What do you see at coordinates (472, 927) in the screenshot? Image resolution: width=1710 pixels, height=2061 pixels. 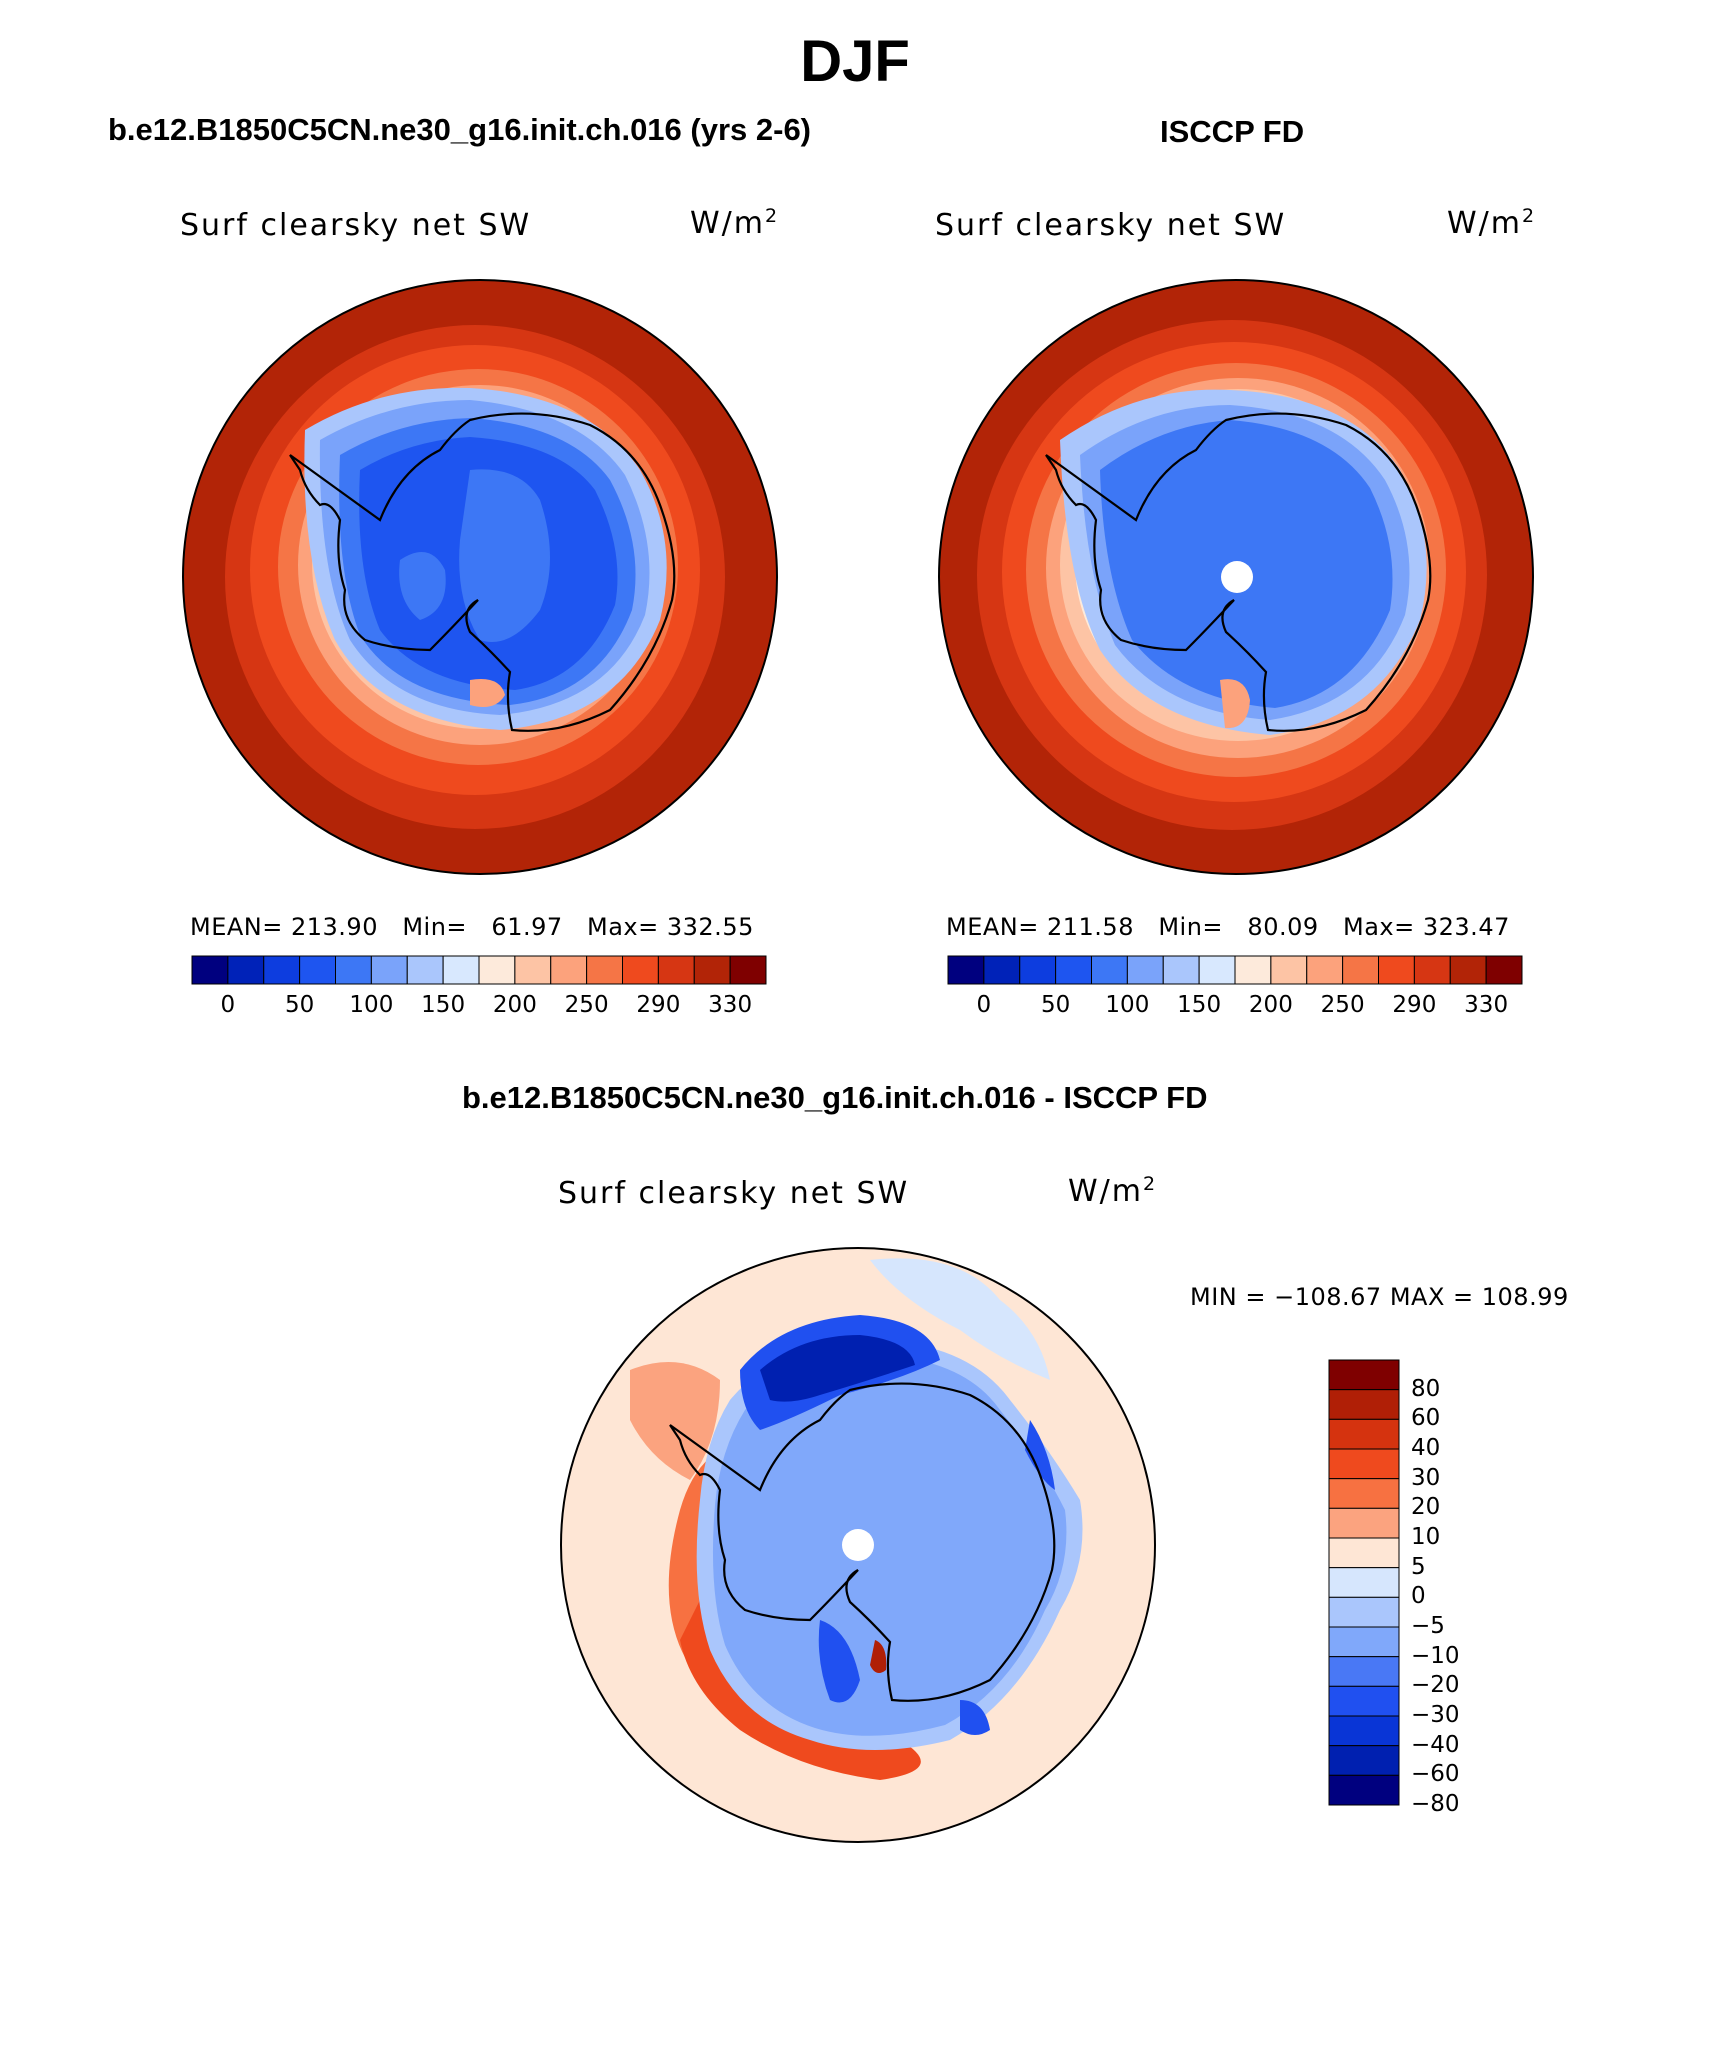 I see `model-stats-text: MEAN= 213.90 Min= 61.97 Max= 332.55` at bounding box center [472, 927].